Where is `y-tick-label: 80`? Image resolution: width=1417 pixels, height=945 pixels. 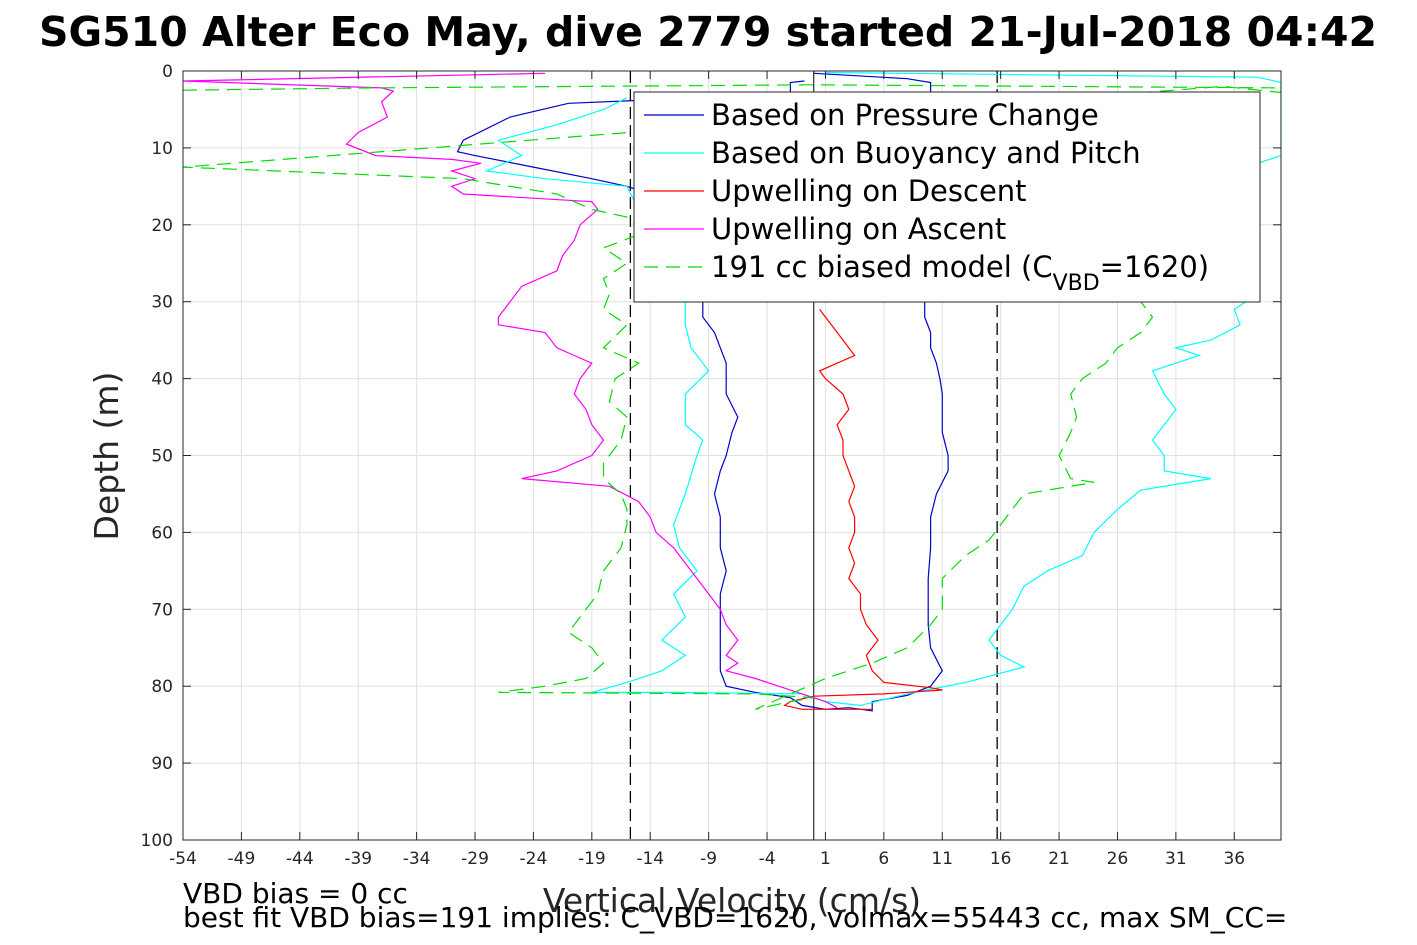
y-tick-label: 80 is located at coordinates (162, 687).